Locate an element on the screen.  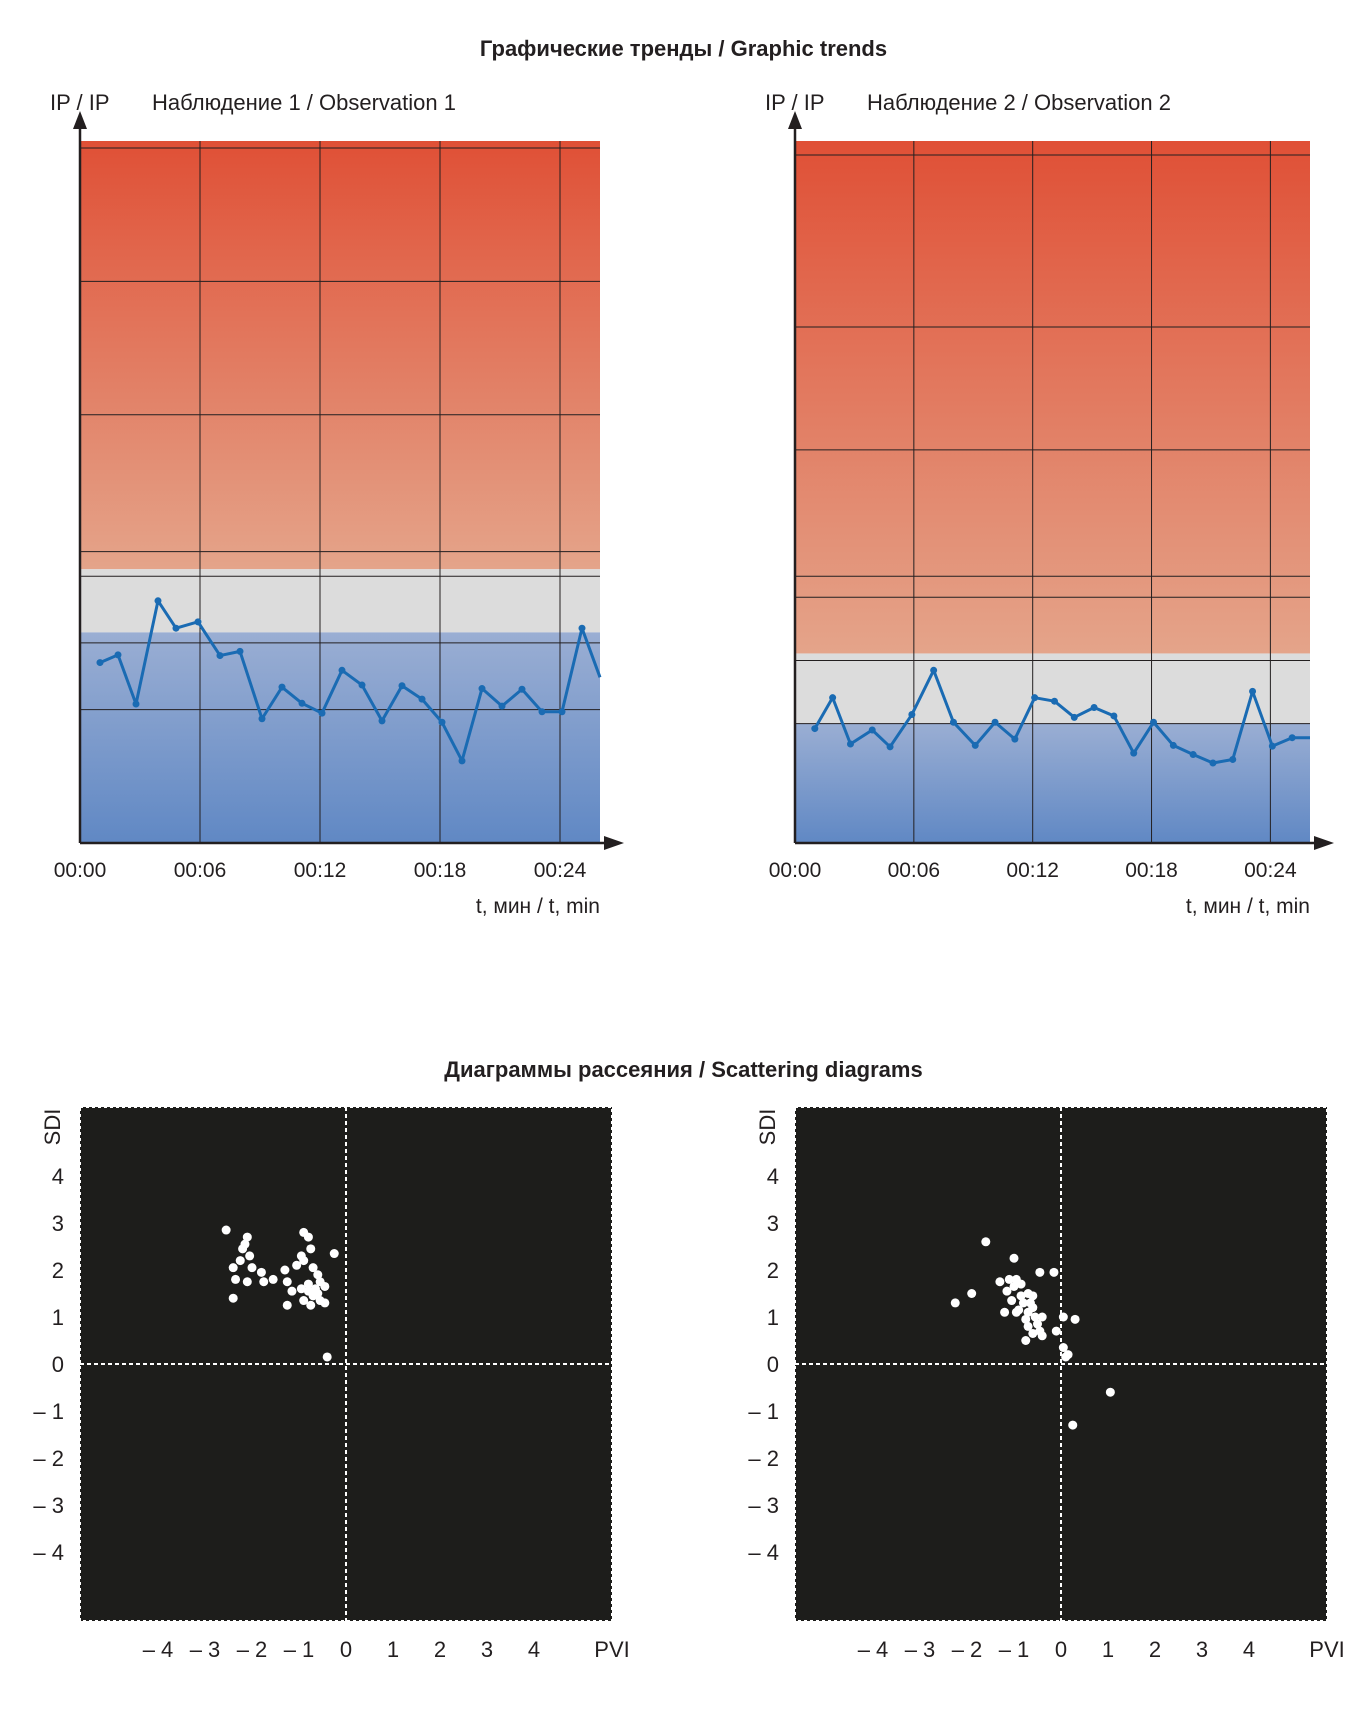
y-tick-label: 2 is located at coordinates (58, 1270).